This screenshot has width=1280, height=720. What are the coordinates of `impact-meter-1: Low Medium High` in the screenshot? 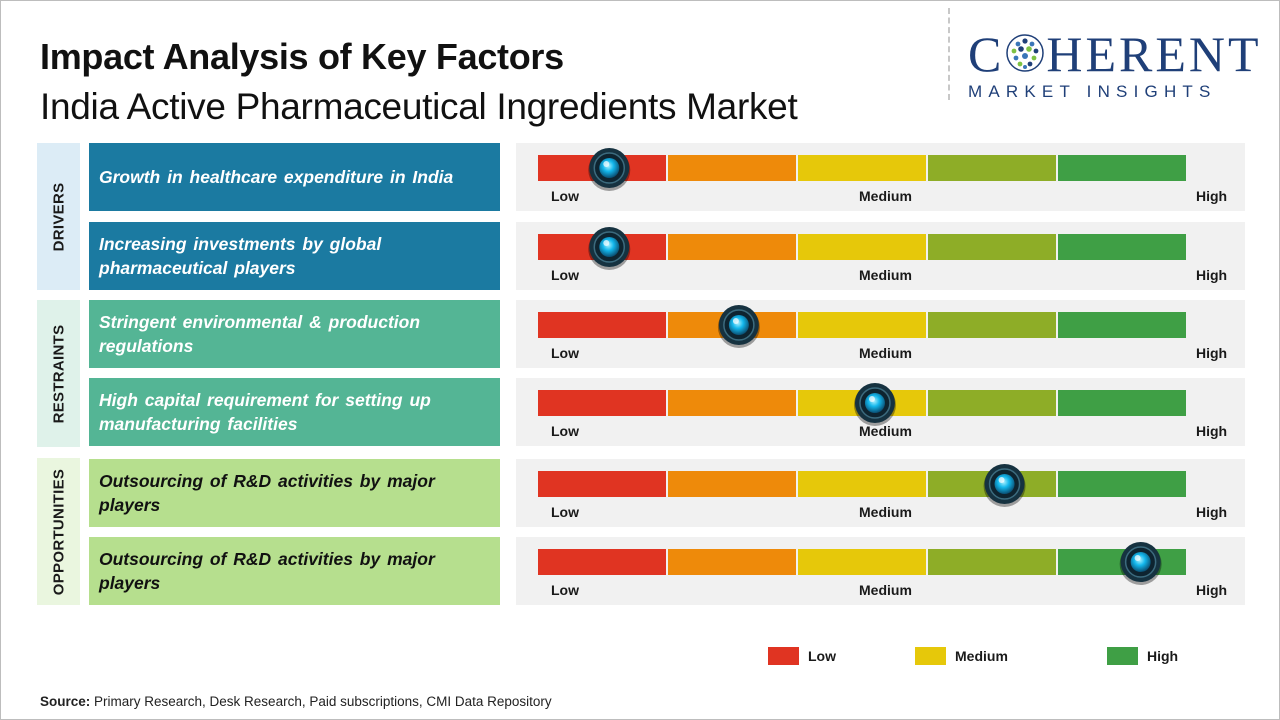 It's located at (880, 177).